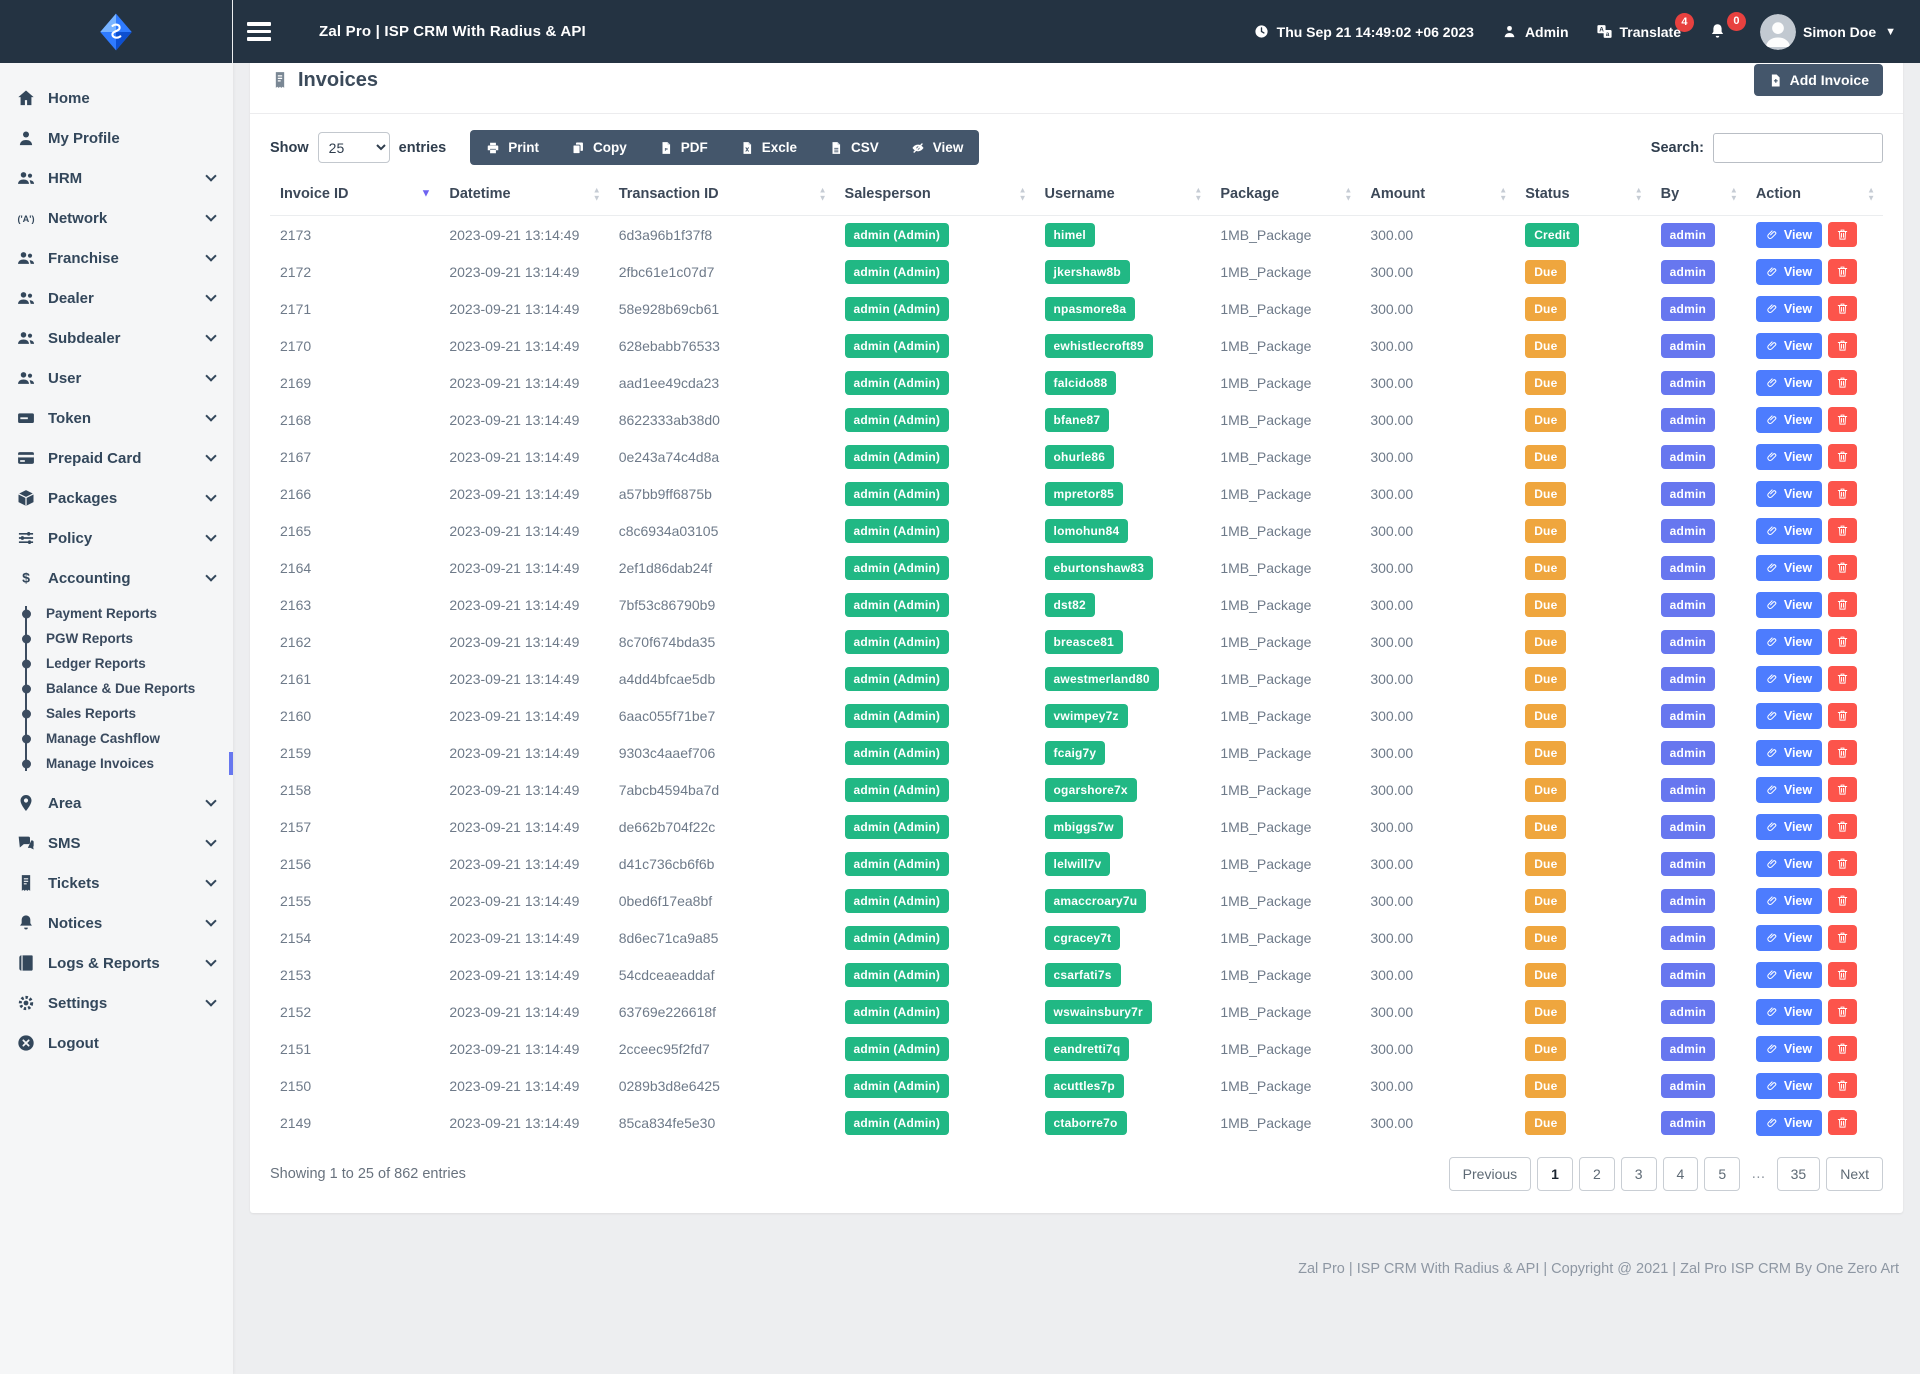 Image resolution: width=1920 pixels, height=1374 pixels. What do you see at coordinates (116, 1043) in the screenshot?
I see `sidebar-item-logout: Logout` at bounding box center [116, 1043].